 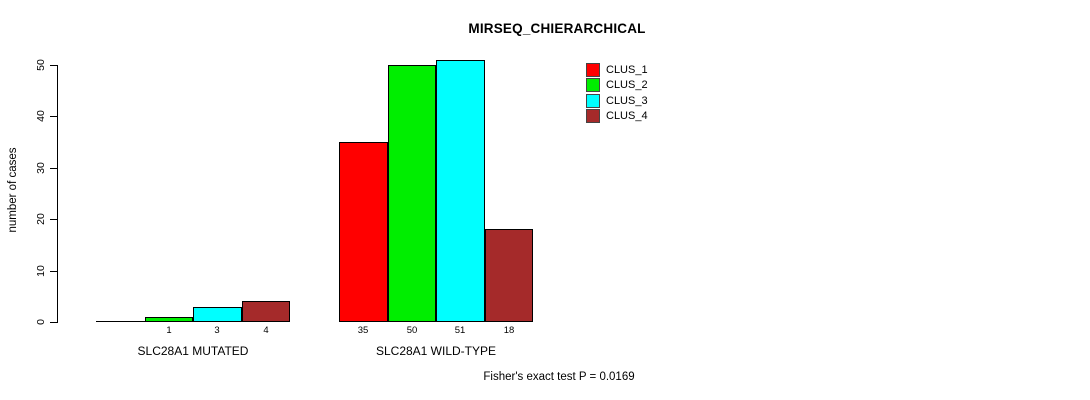 What do you see at coordinates (169, 330) in the screenshot?
I see `bar-value-label: 1` at bounding box center [169, 330].